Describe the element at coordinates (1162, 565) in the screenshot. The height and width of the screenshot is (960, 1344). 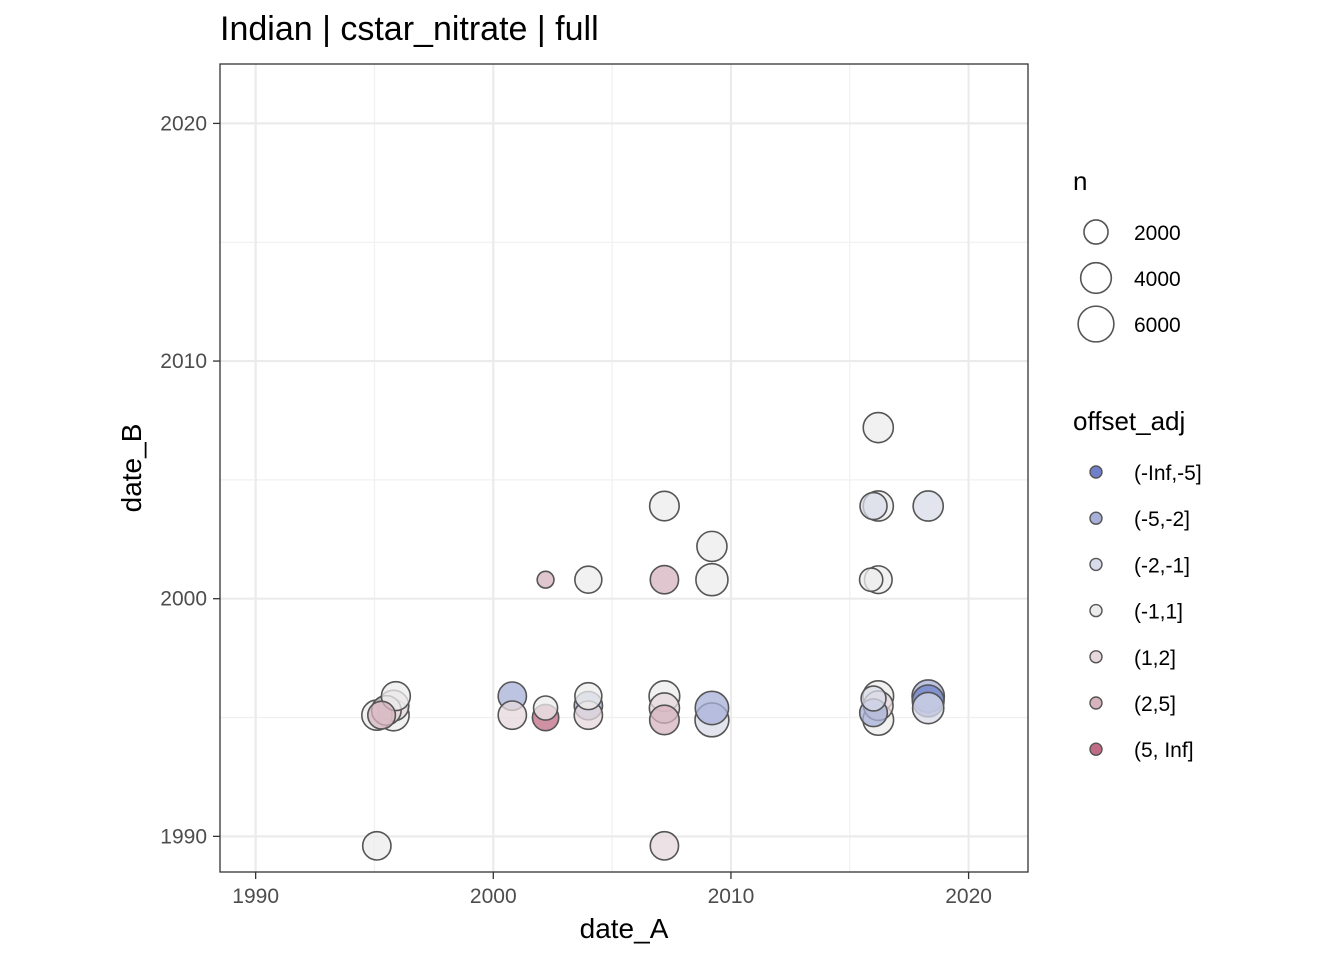
I see `legend-color-label: (-2,-1]` at that location.